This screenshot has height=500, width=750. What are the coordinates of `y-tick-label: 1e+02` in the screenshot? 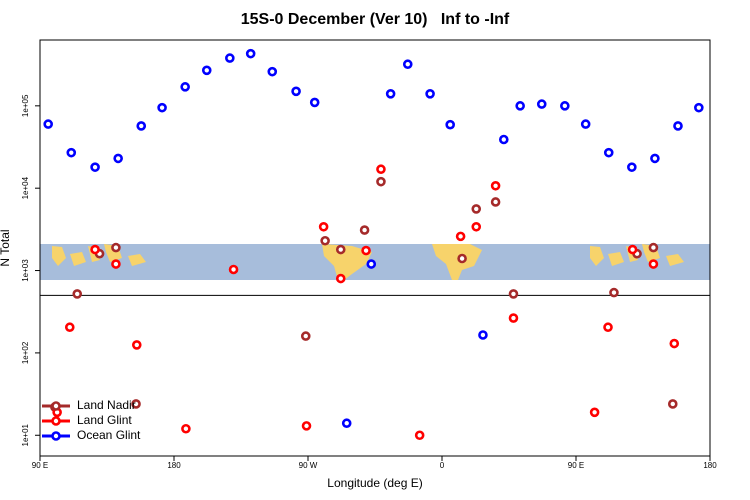 It's located at (25, 352).